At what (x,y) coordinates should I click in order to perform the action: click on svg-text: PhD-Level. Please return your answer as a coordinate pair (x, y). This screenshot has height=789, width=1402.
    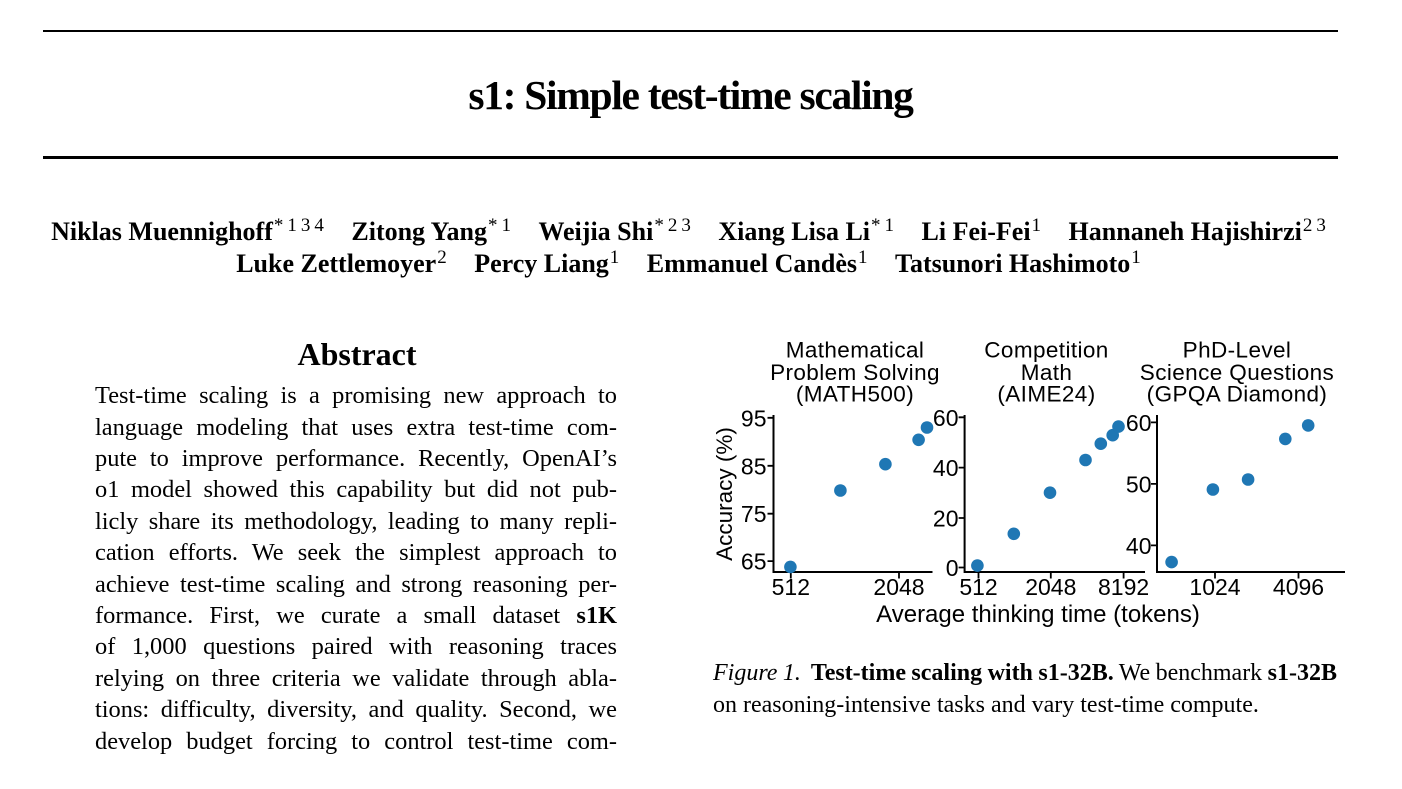
    Looking at the image, I should click on (1237, 350).